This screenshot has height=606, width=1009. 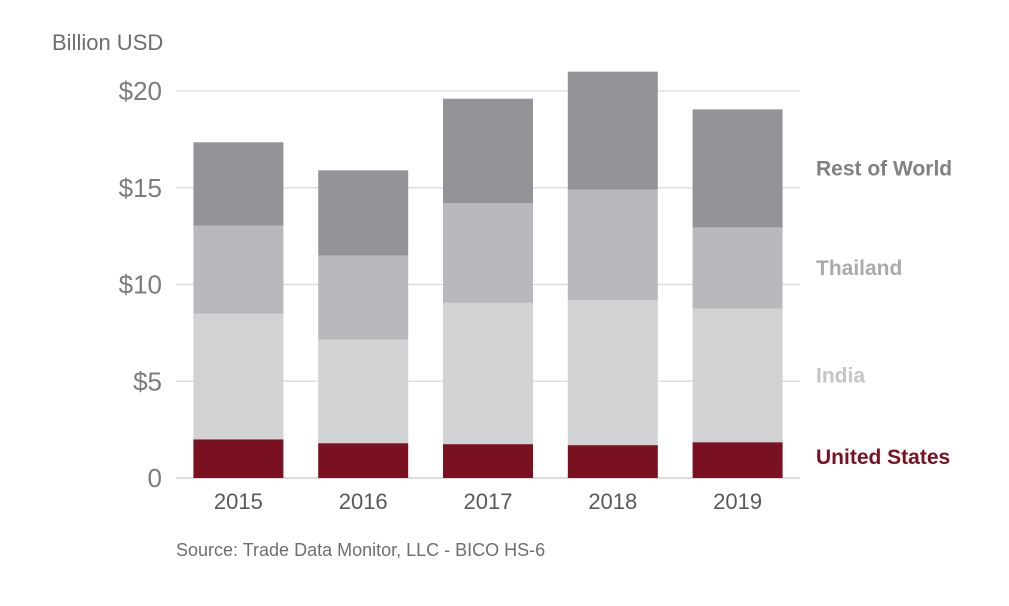 What do you see at coordinates (488, 461) in the screenshot?
I see `bar-2017-united-states` at bounding box center [488, 461].